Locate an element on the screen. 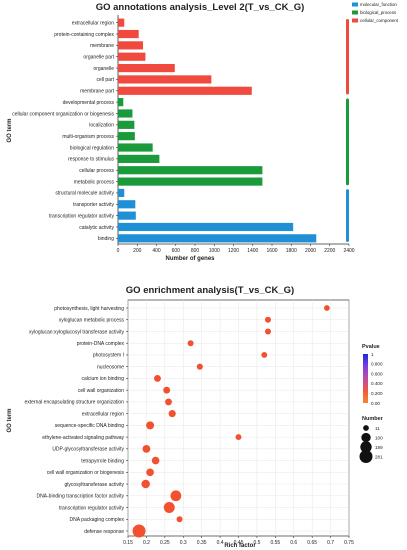 The height and width of the screenshot is (550, 407). bubble-calcium-ion-binding is located at coordinates (157, 378).